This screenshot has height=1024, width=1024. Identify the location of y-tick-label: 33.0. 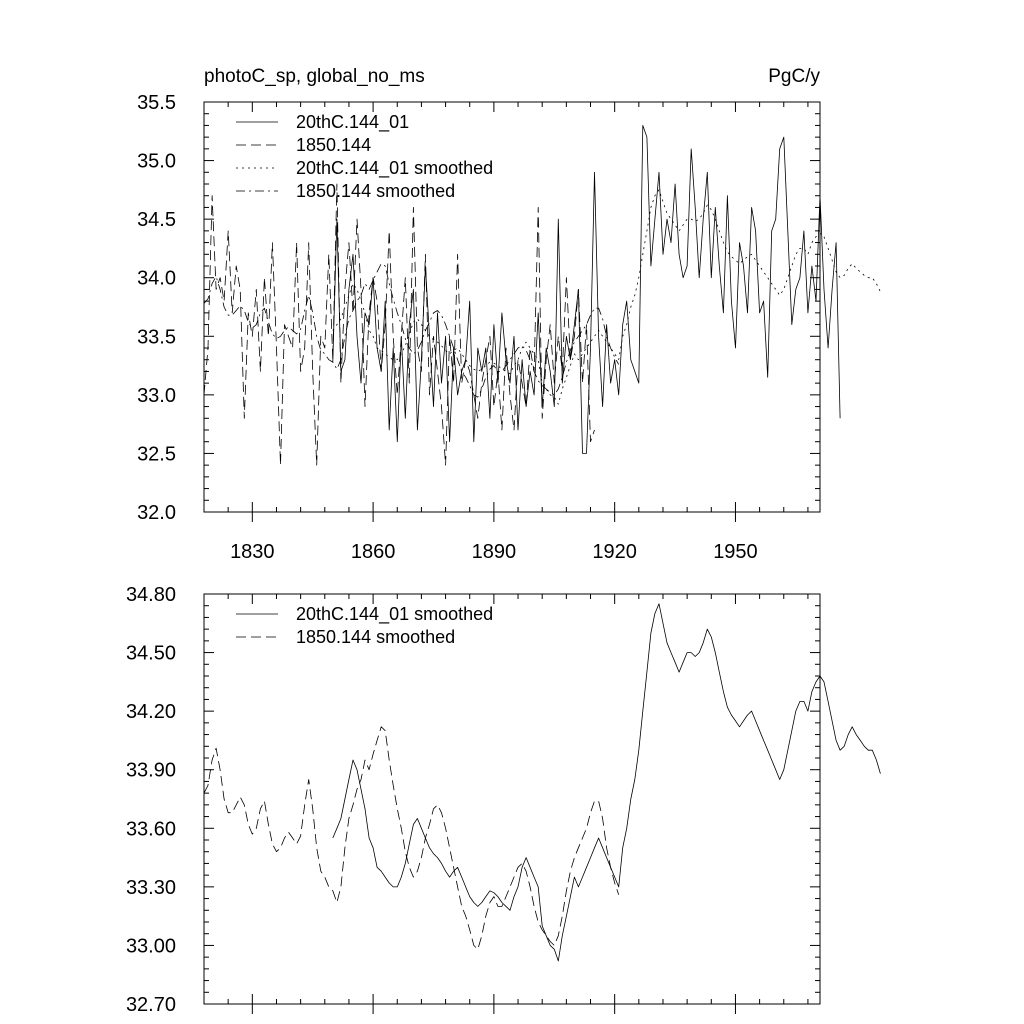
(156, 396).